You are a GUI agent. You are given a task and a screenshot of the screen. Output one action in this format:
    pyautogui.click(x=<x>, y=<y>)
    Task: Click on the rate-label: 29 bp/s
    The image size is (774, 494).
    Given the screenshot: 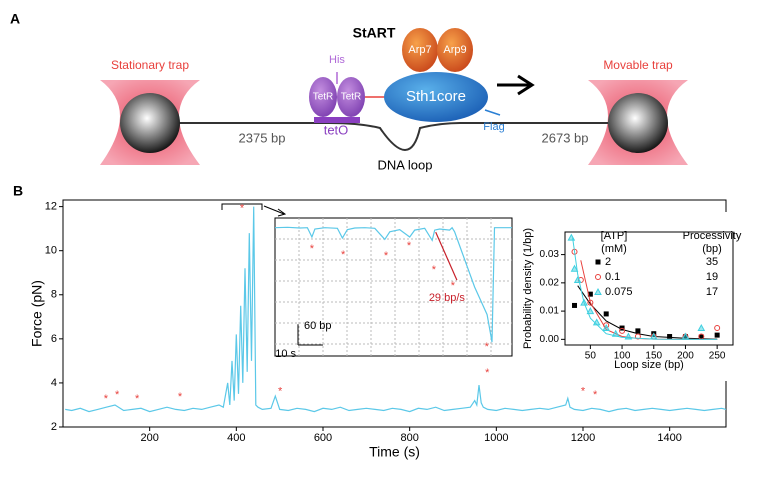 What is the action you would take?
    pyautogui.click(x=447, y=298)
    